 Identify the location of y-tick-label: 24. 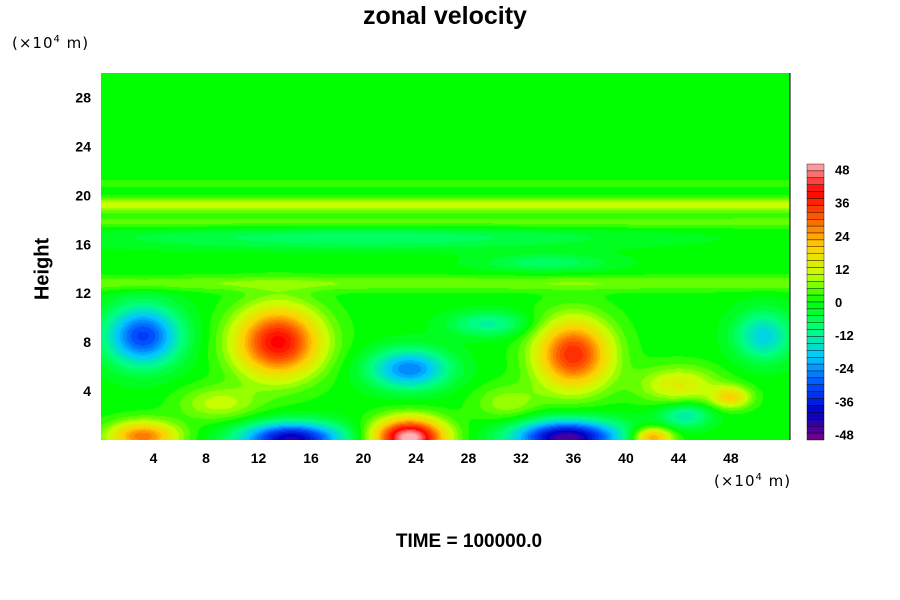
(83, 146).